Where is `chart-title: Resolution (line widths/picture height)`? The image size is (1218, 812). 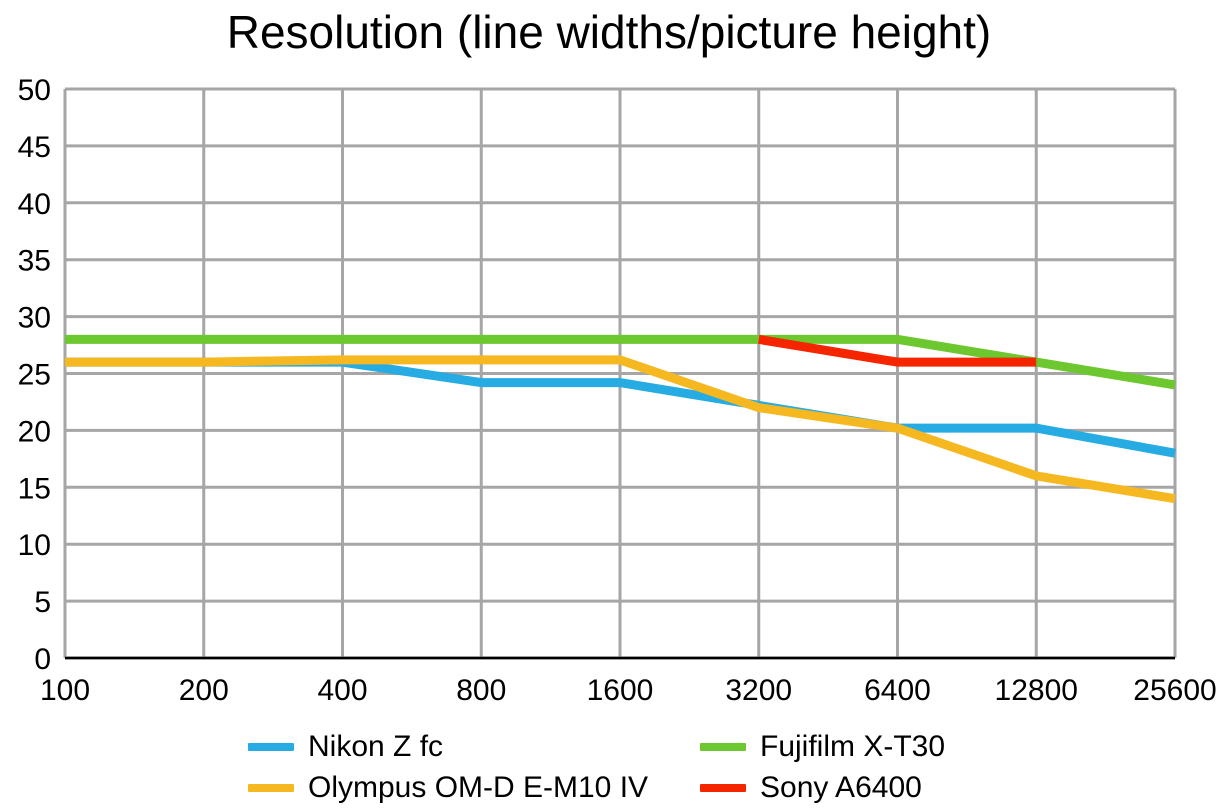 chart-title: Resolution (line widths/picture height) is located at coordinates (609, 32).